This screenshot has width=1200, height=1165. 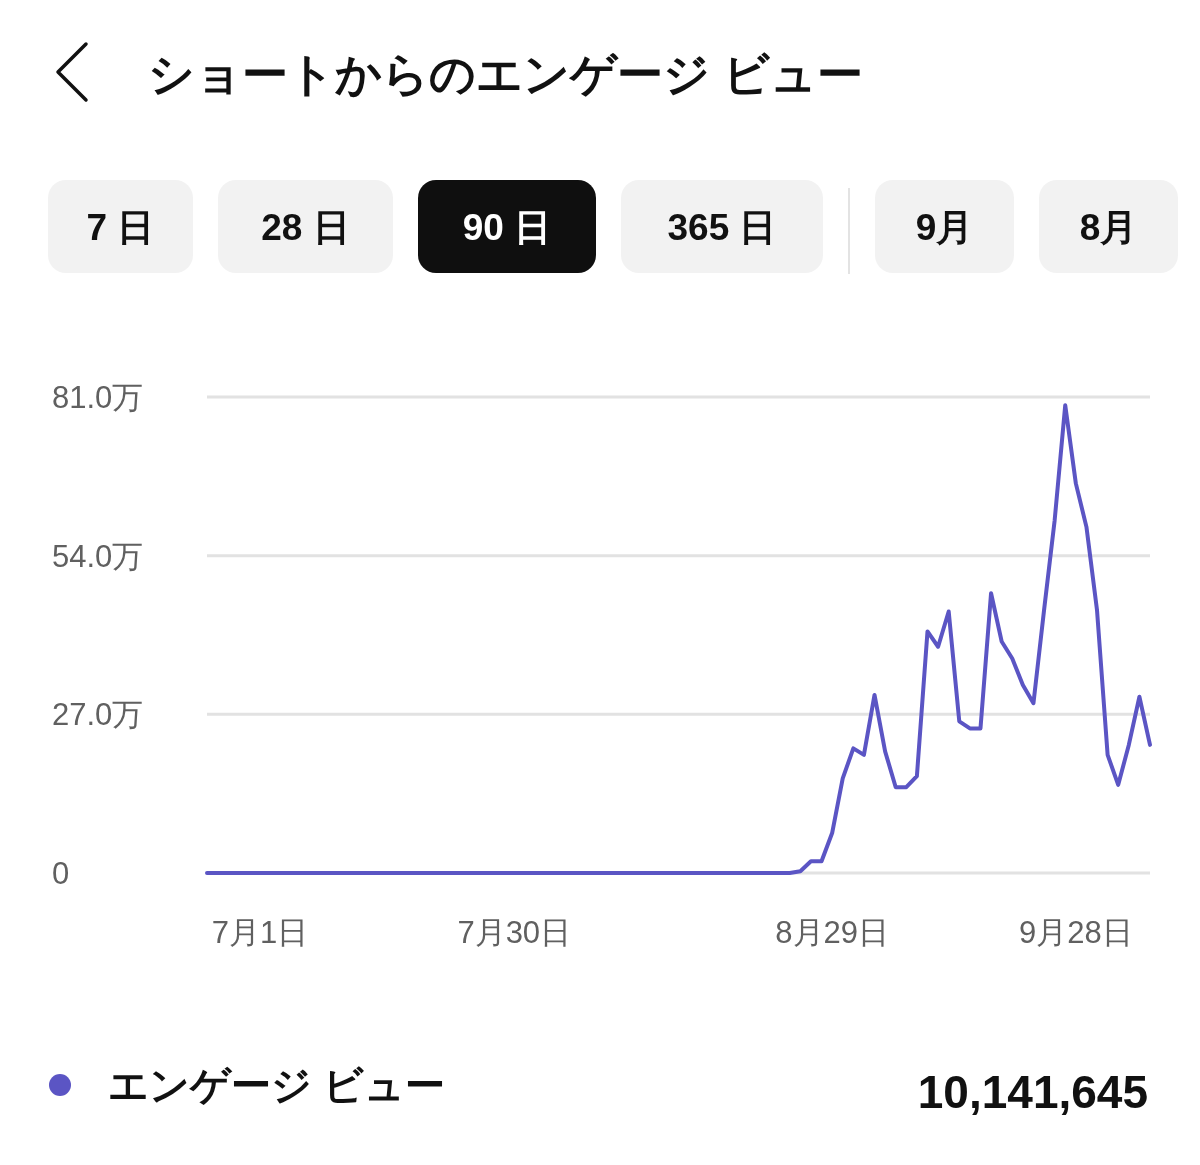 I want to click on y-tick-label: 0, so click(x=61, y=873).